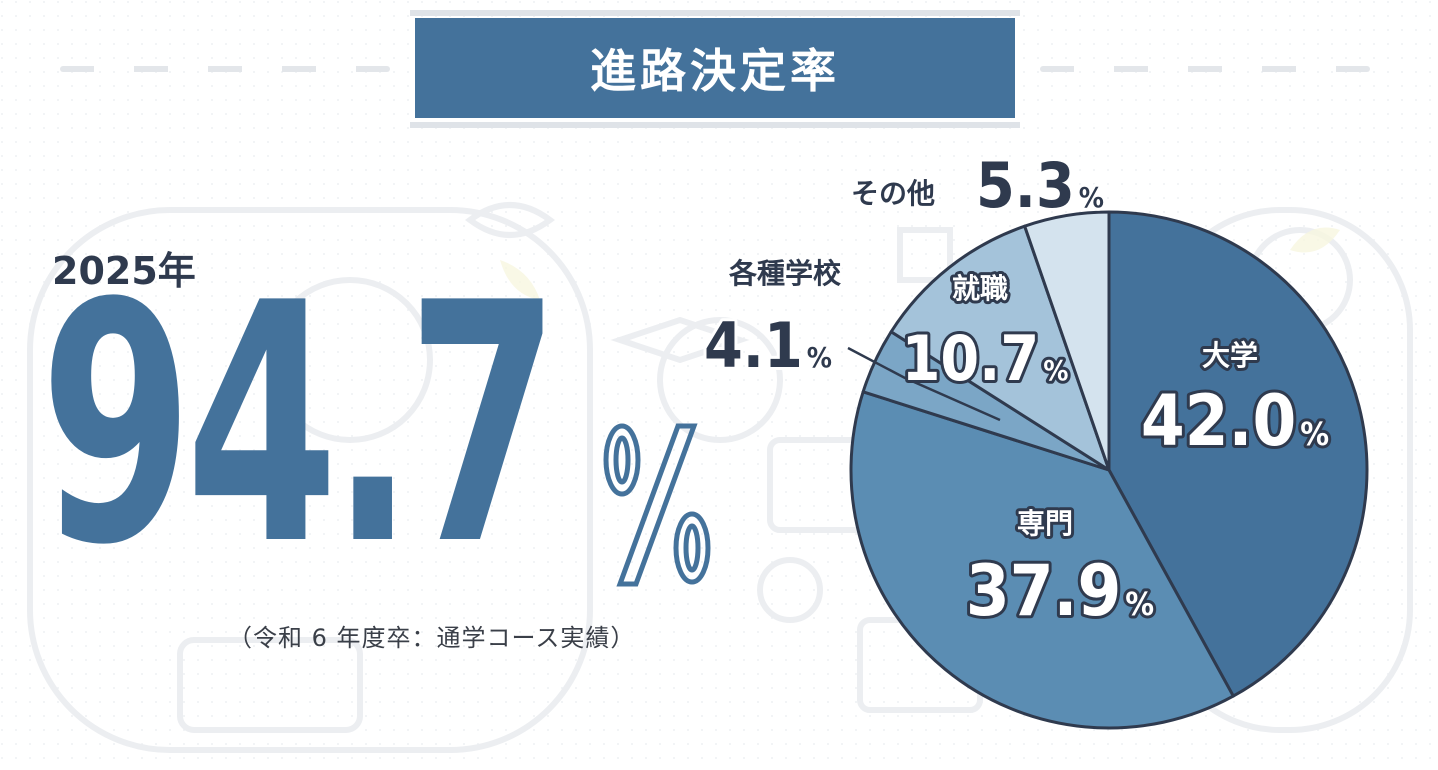 The image size is (1438, 770). I want to click on slice-value-sonota: 5.3%, so click(1040, 185).